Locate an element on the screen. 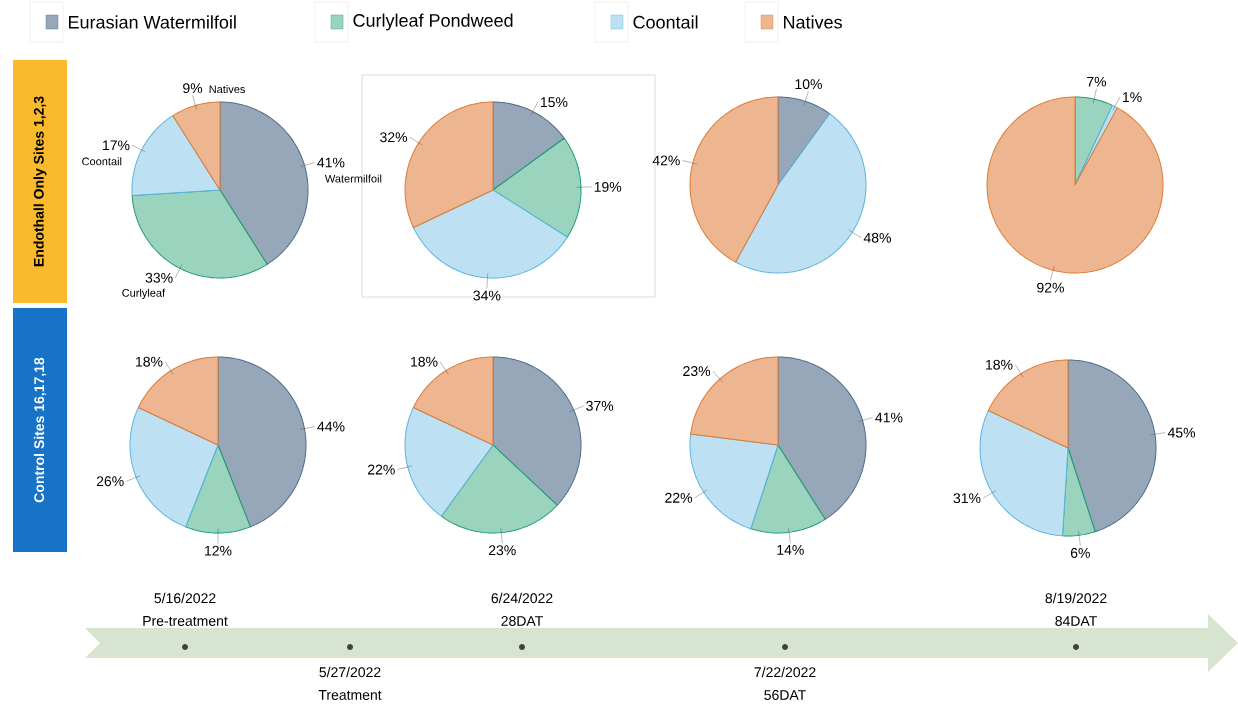 Image resolution: width=1238 pixels, height=706 pixels. text: Coontail is located at coordinates (102, 161).